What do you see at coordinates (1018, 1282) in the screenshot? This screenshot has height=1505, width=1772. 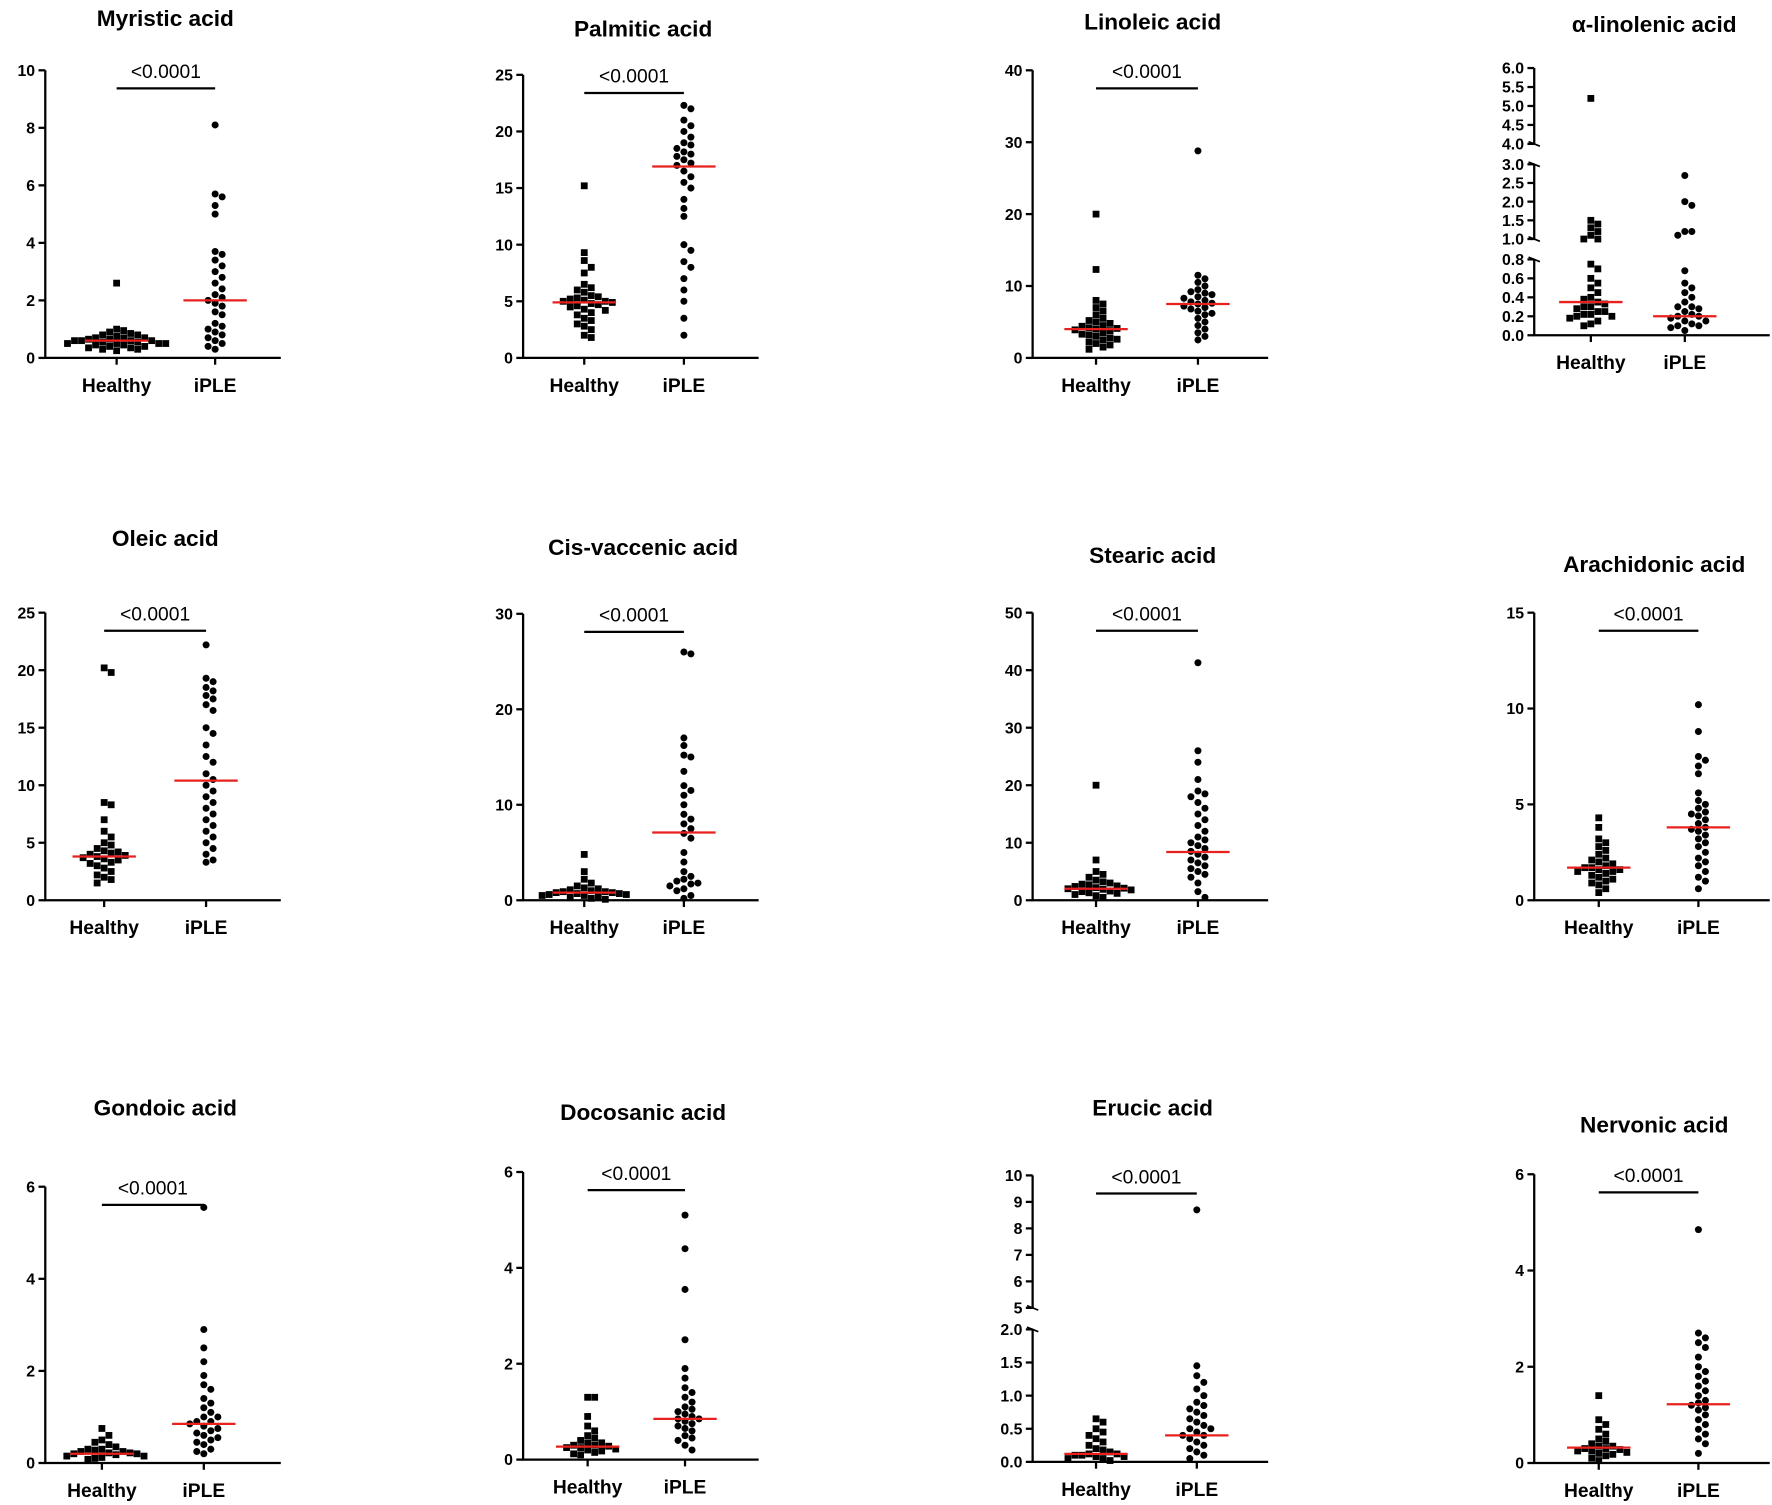 I see `y-tick-label: 6` at bounding box center [1018, 1282].